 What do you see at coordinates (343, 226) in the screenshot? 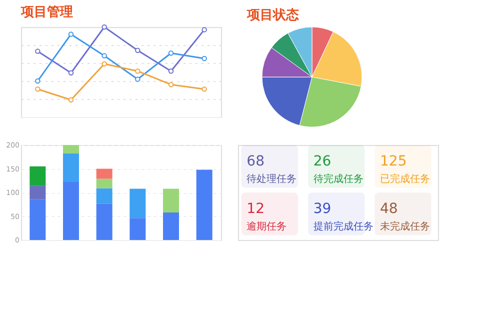
I see `category-label: 提前完成任务` at bounding box center [343, 226].